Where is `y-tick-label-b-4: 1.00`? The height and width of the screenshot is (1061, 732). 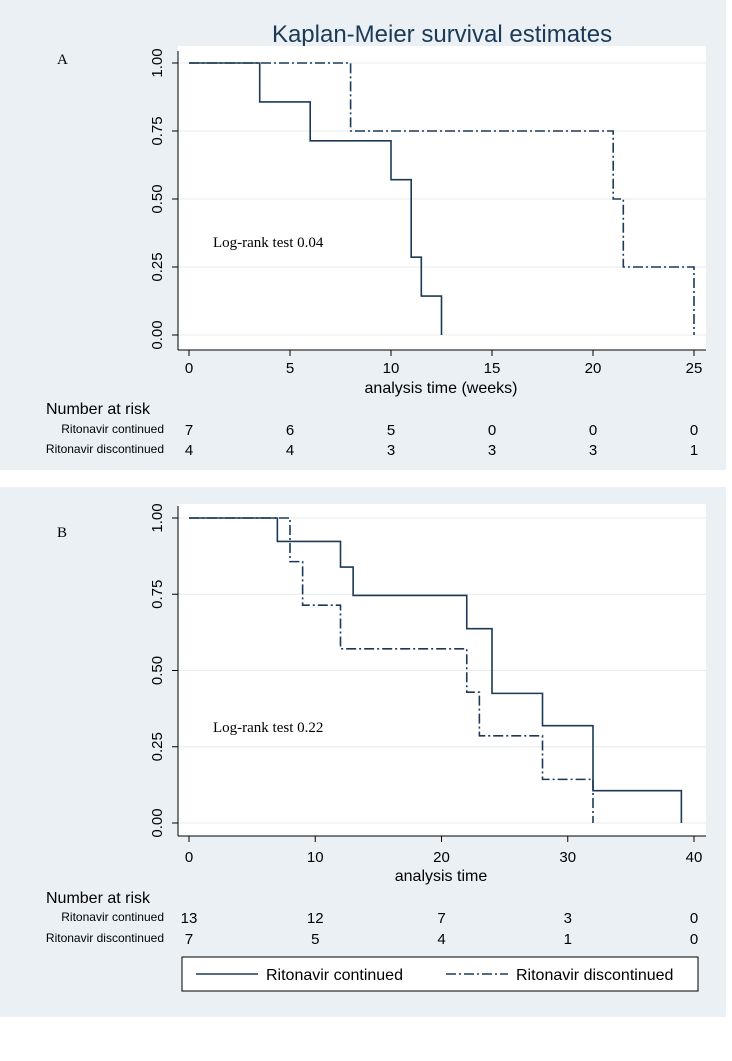 y-tick-label-b-4: 1.00 is located at coordinates (157, 517).